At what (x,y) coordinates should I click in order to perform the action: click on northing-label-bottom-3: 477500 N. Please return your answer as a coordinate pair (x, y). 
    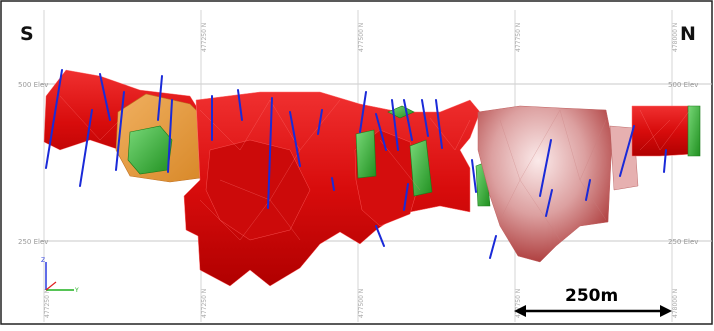
    Looking at the image, I should click on (361, 303).